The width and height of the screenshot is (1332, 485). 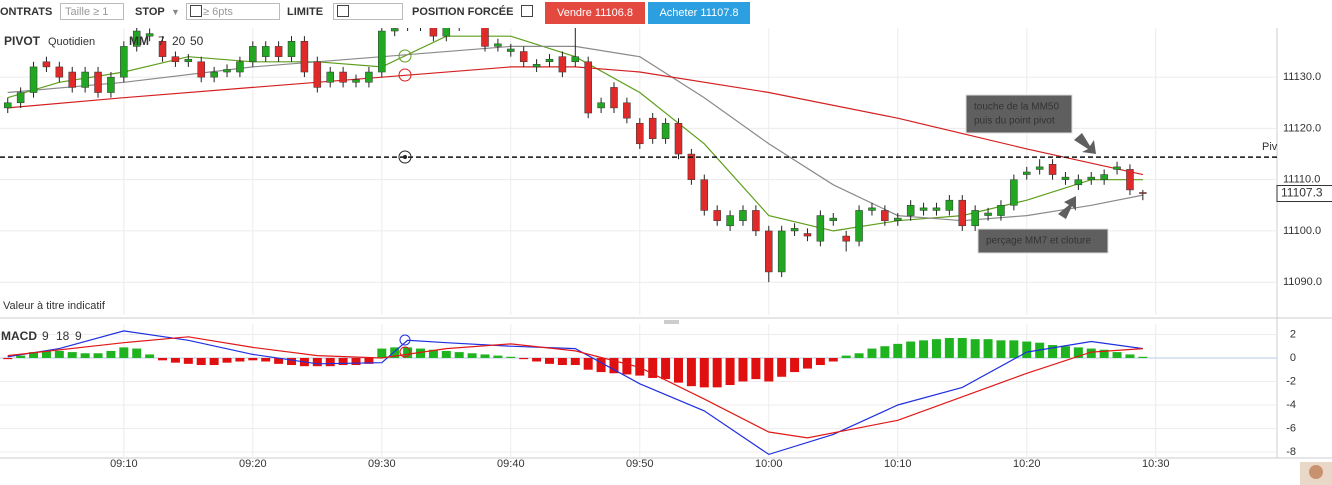 I want to click on dropdown-arrow: ▼, so click(x=175, y=12).